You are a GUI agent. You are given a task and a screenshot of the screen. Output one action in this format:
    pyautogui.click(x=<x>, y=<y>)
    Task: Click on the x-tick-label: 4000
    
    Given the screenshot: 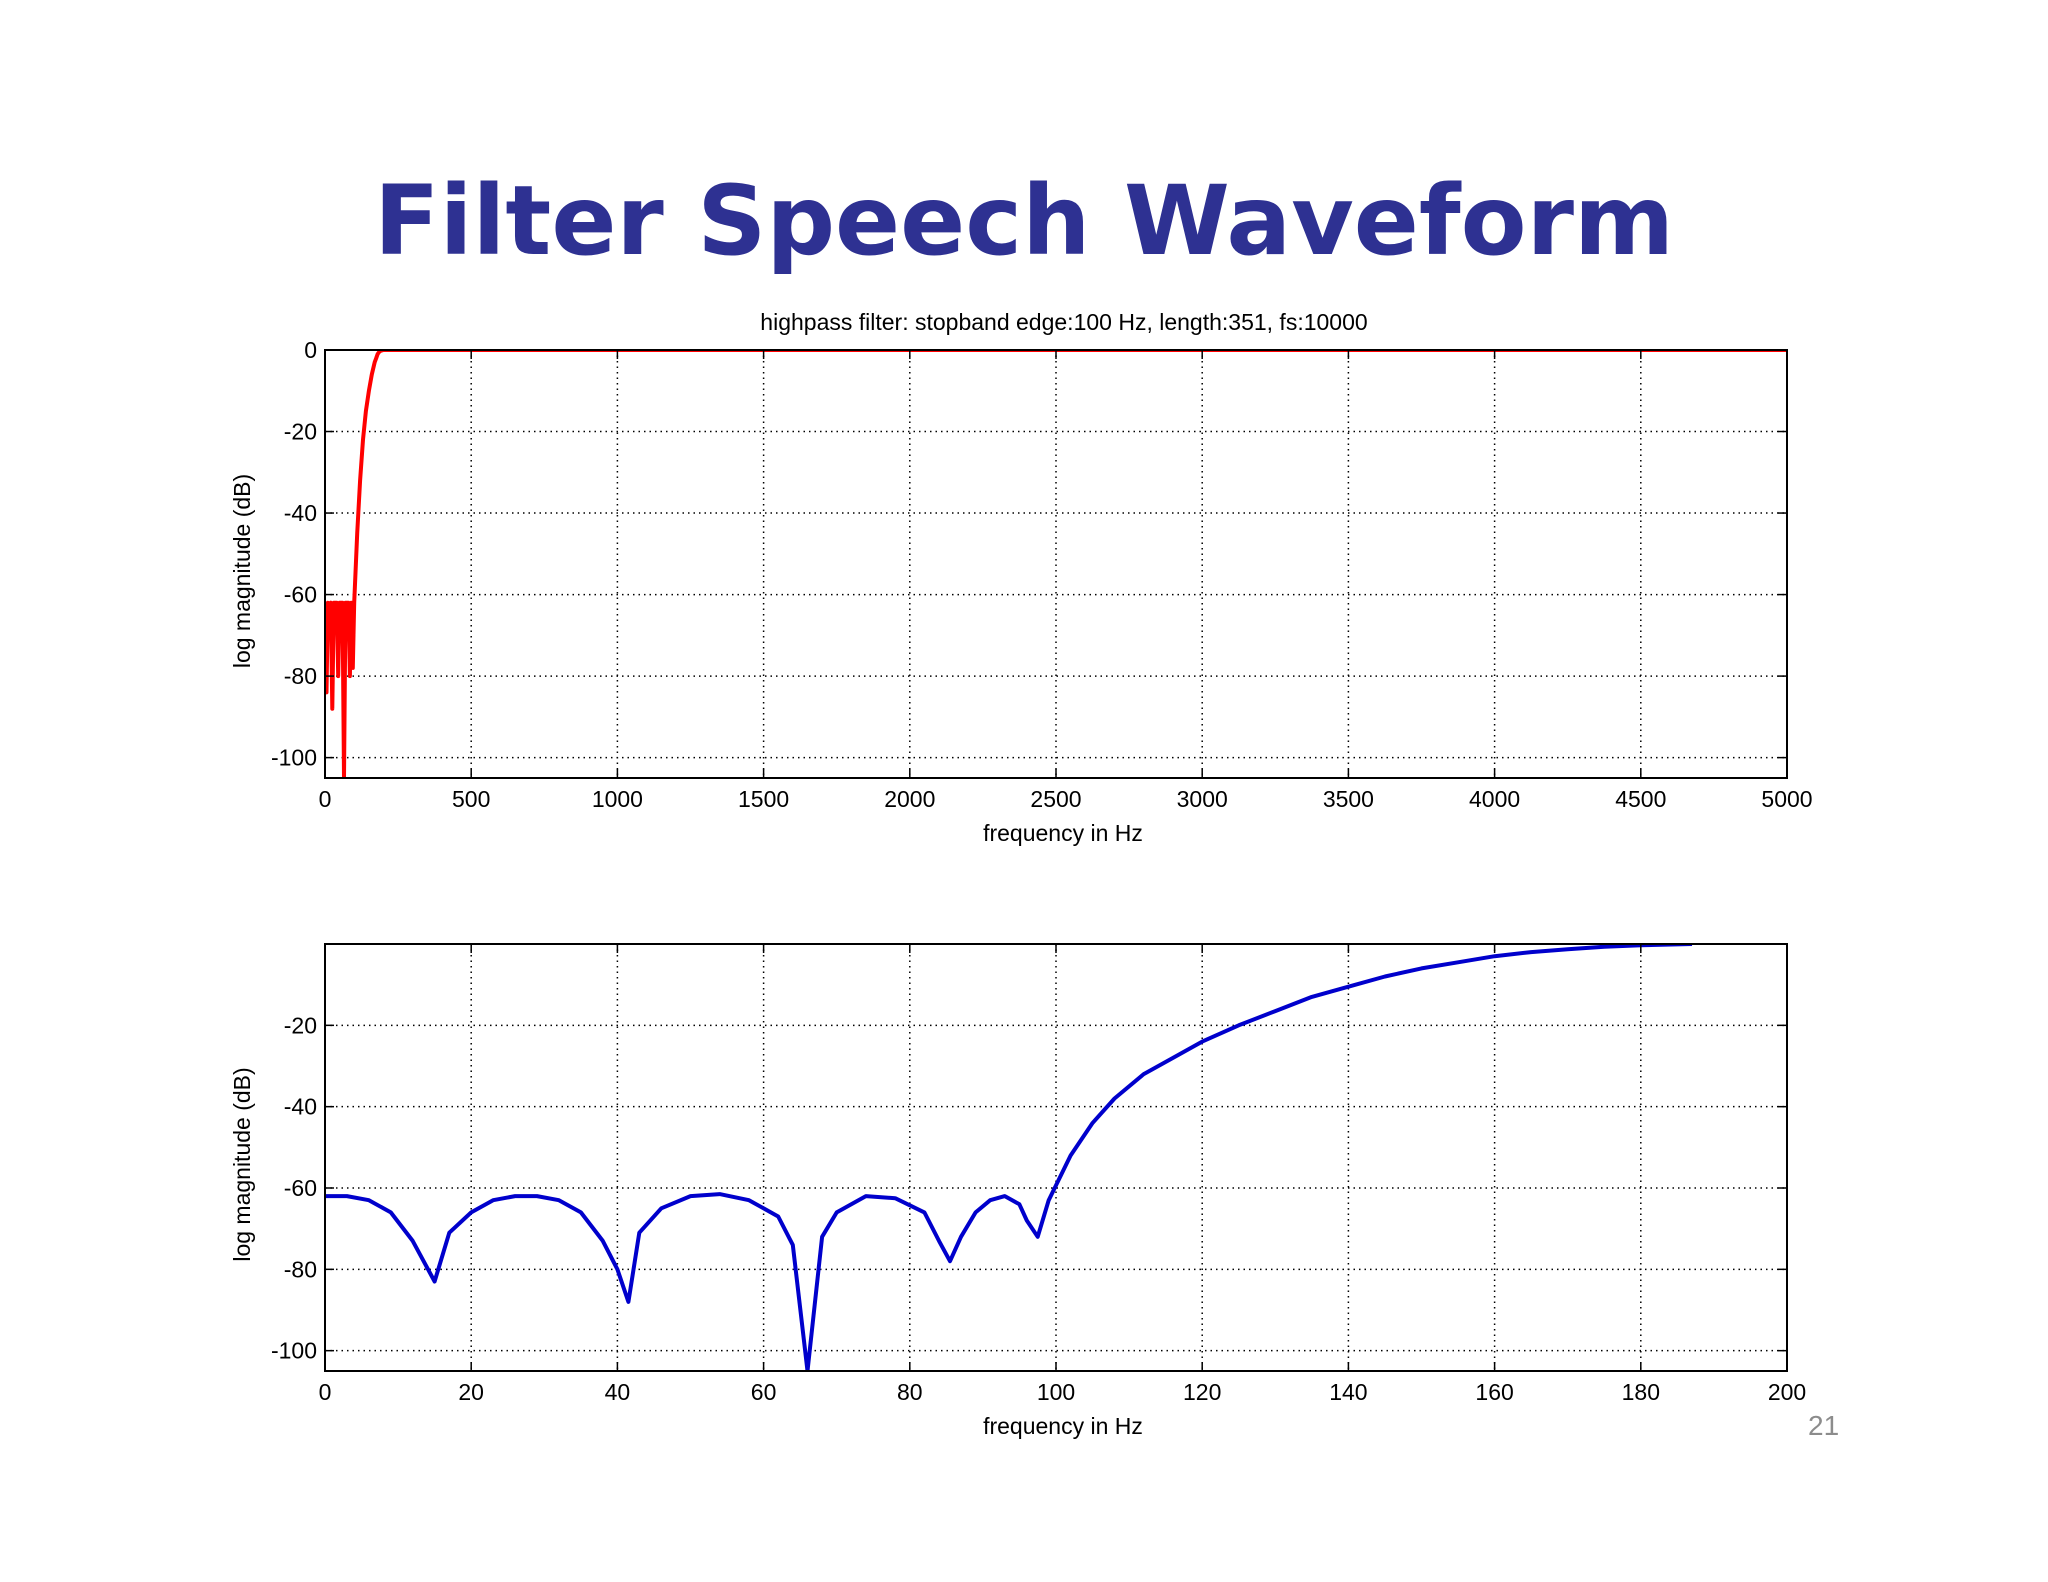 What is the action you would take?
    pyautogui.click(x=1494, y=799)
    